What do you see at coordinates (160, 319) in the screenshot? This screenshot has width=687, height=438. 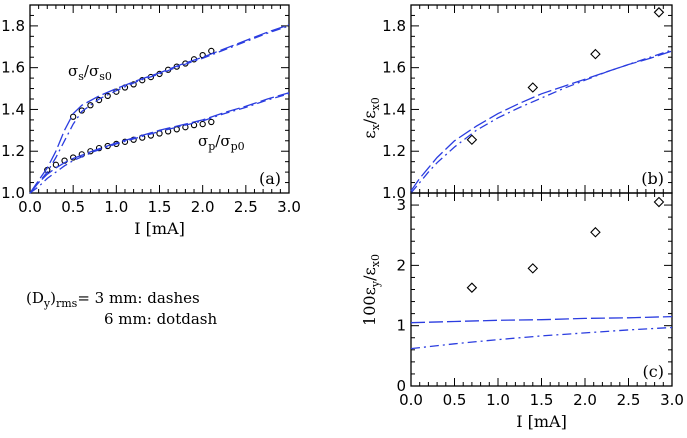 I see `legend-line-2: 6 mm: dotdash` at bounding box center [160, 319].